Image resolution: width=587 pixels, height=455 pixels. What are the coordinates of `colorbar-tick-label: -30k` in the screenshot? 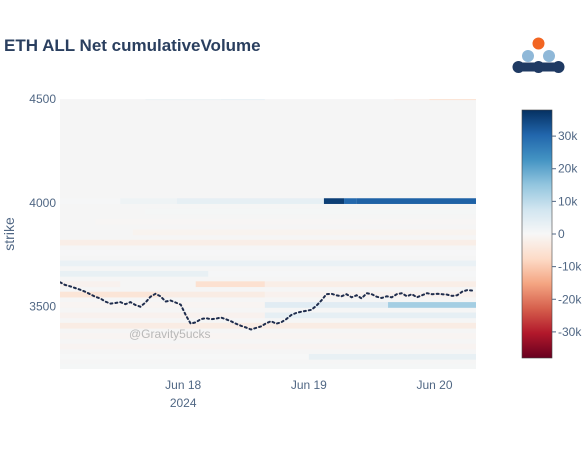 It's located at (570, 332).